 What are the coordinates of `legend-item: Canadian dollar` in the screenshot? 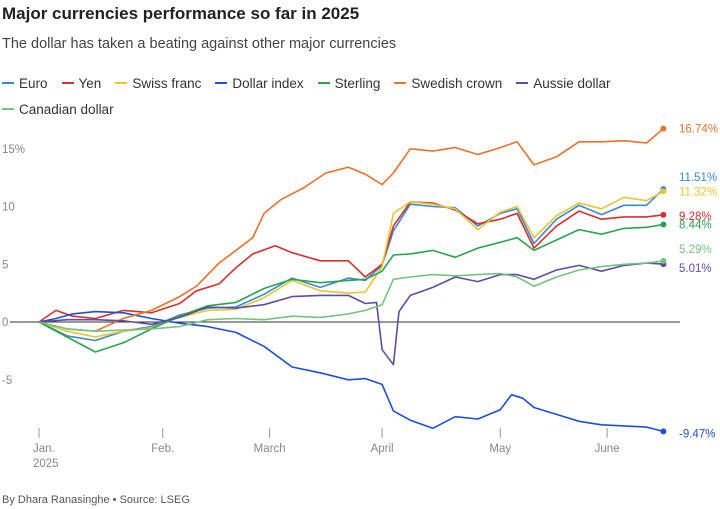 It's located at (58, 109).